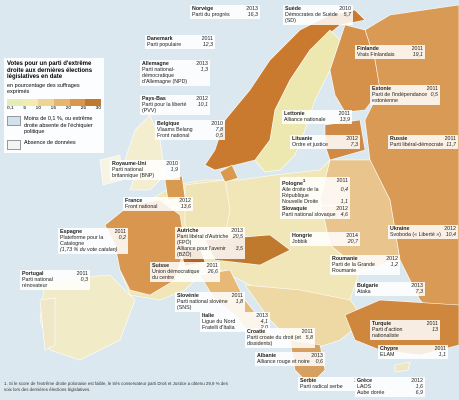  Describe the element at coordinates (364, 387) in the screenshot. I see `party-name: LAOS` at that location.